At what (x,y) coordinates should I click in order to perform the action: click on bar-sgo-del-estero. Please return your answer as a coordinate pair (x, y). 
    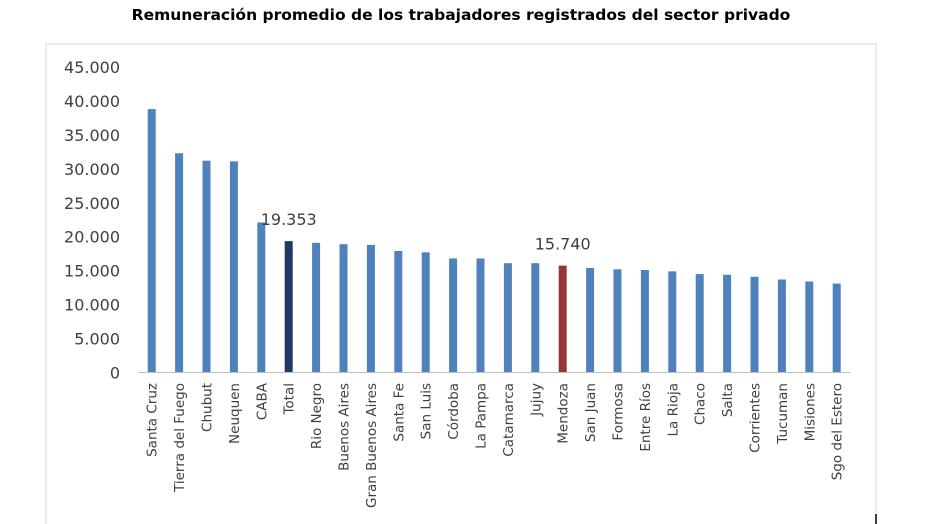
    Looking at the image, I should click on (836, 328).